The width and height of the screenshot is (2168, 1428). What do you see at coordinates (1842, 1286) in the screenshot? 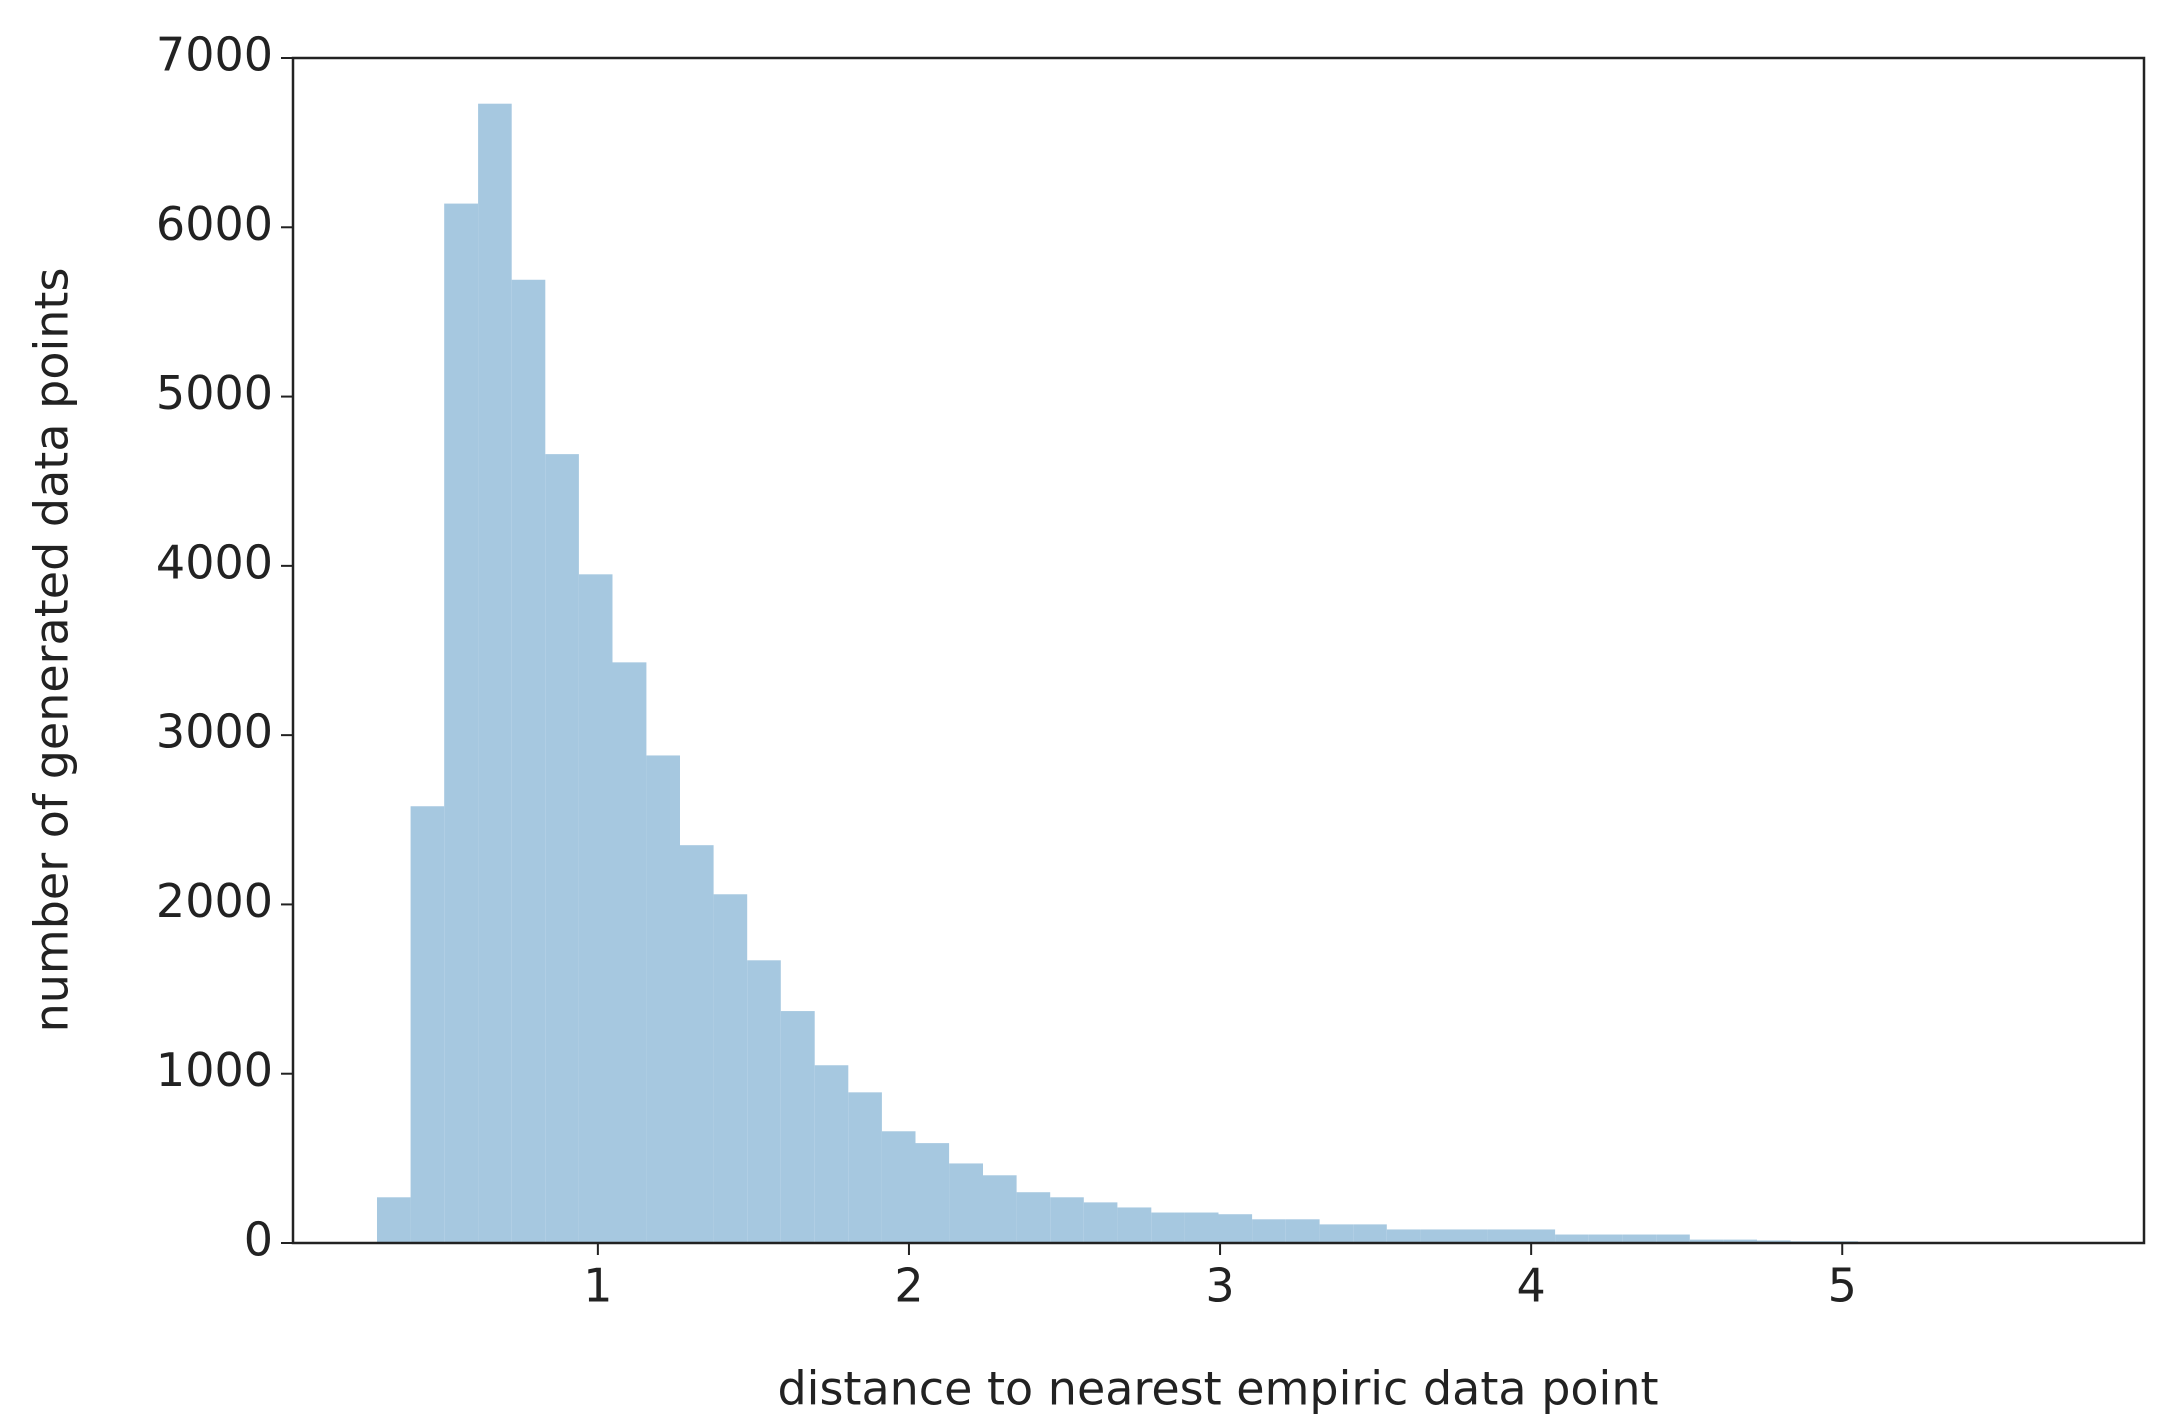
I see `x-tick-label: 5` at bounding box center [1842, 1286].